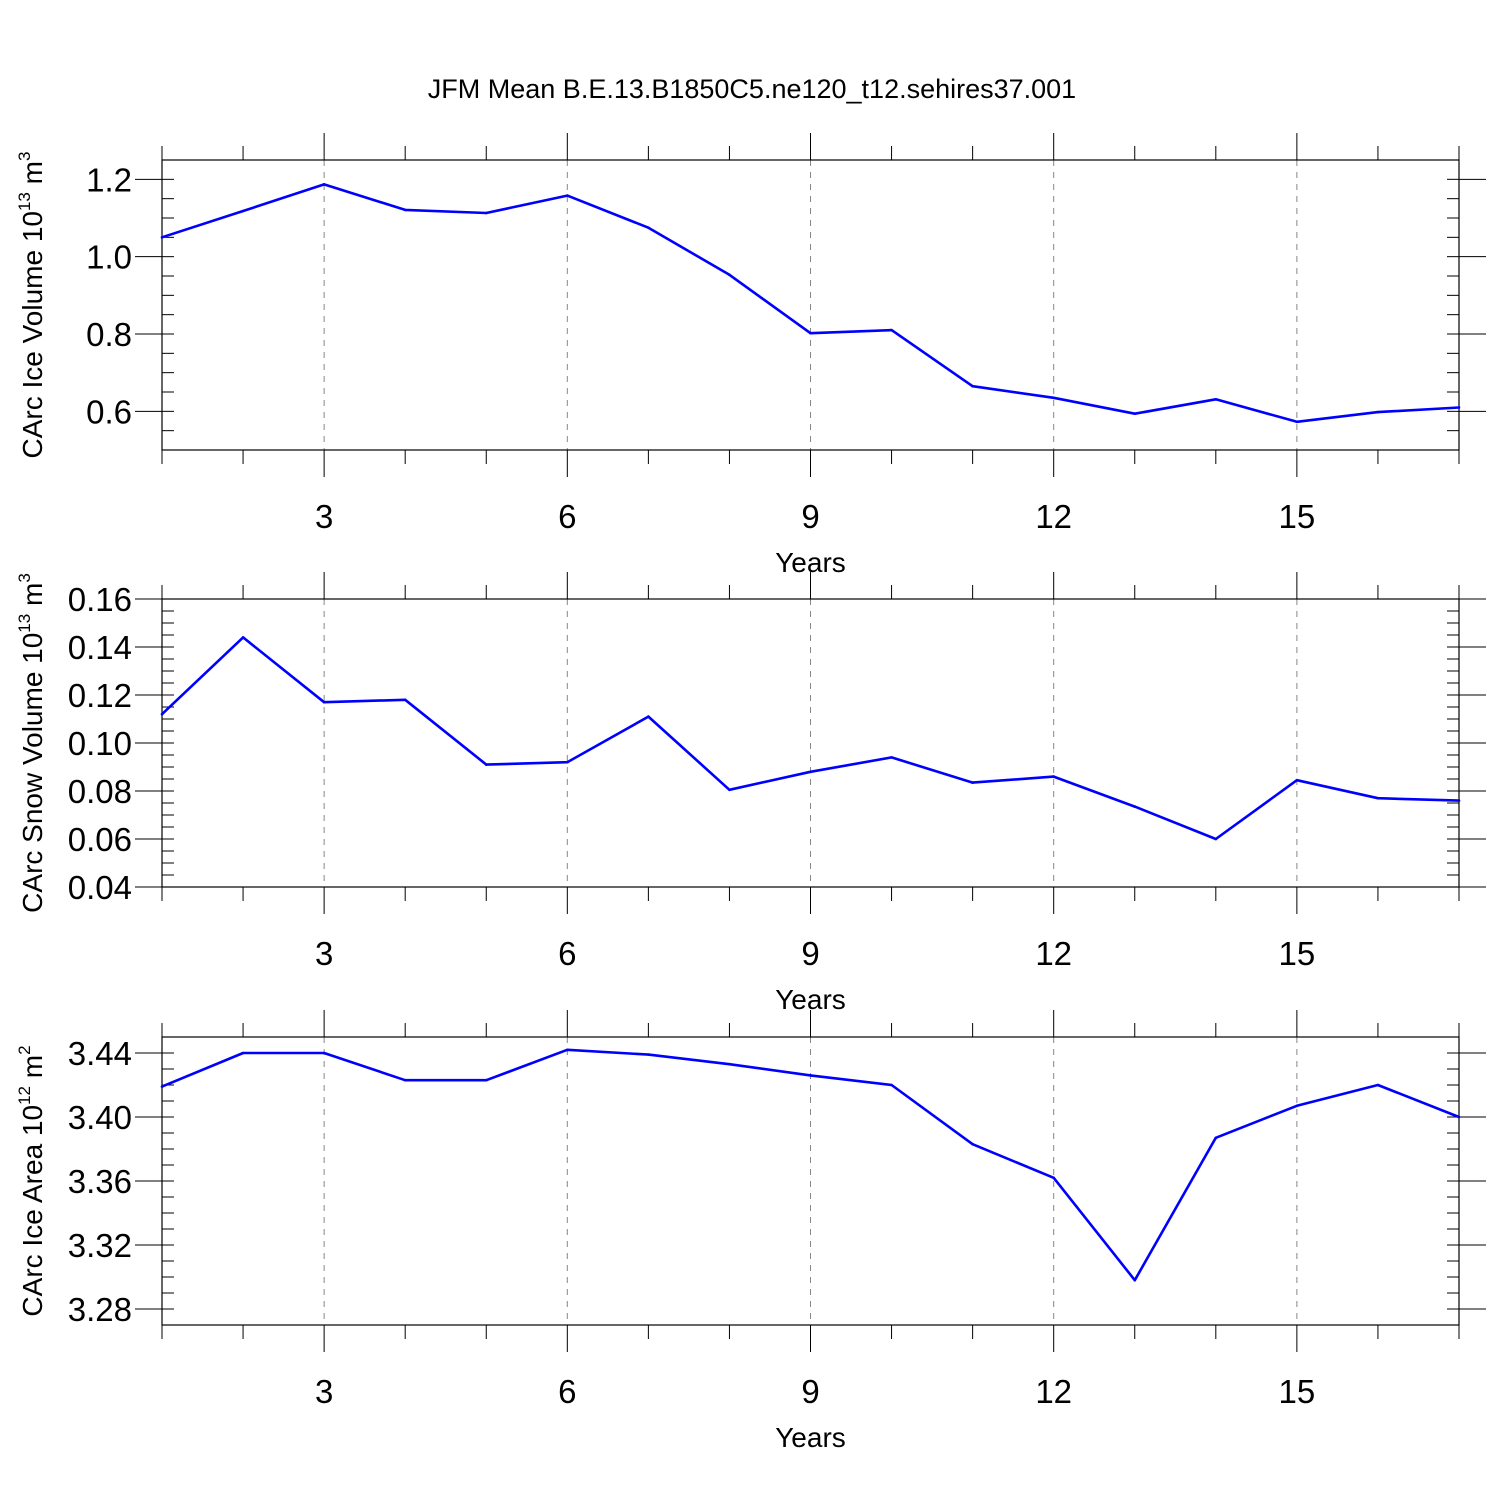 The height and width of the screenshot is (1505, 1500). What do you see at coordinates (100, 1181) in the screenshot?
I see `y-tick-label: 3.36` at bounding box center [100, 1181].